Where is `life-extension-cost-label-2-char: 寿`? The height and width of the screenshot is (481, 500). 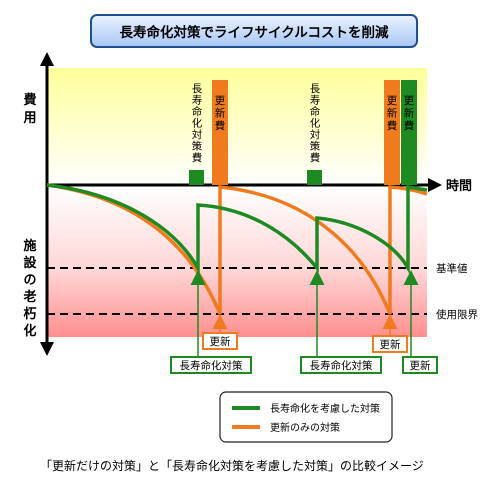
life-extension-cost-label-2-char: 寿 is located at coordinates (315, 100).